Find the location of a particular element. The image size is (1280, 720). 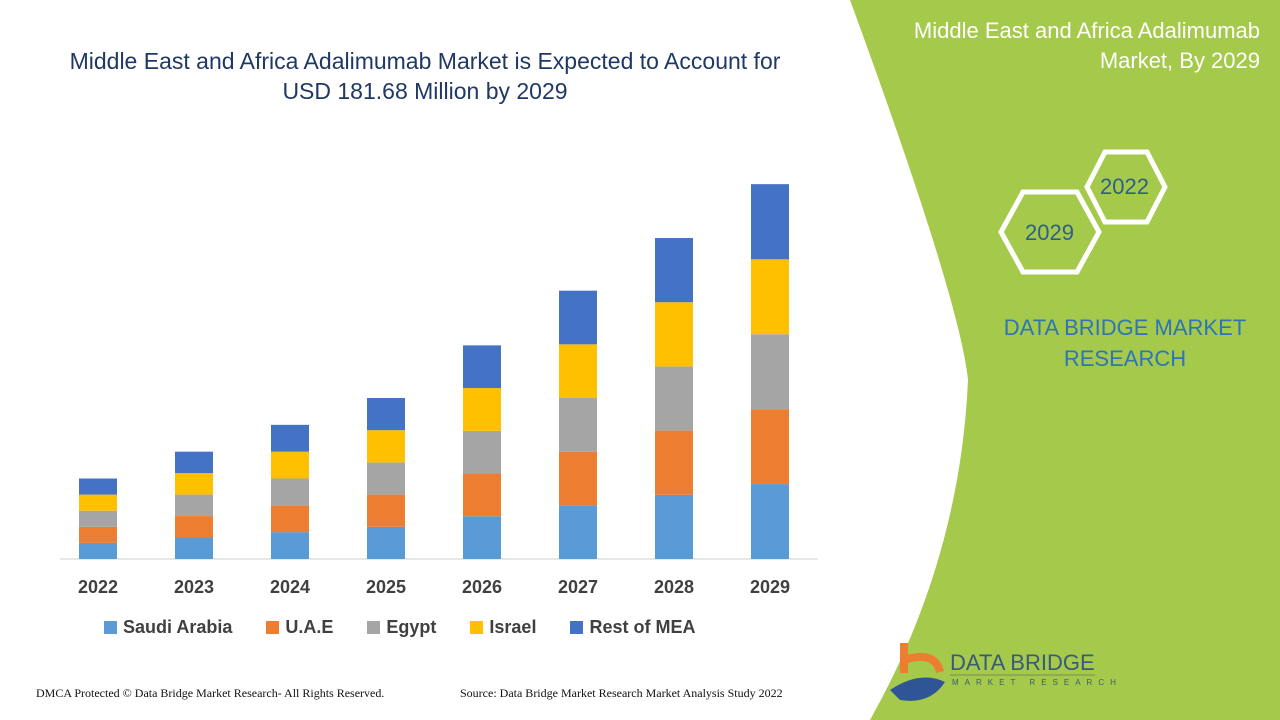

legend-label: Egypt is located at coordinates (411, 627).